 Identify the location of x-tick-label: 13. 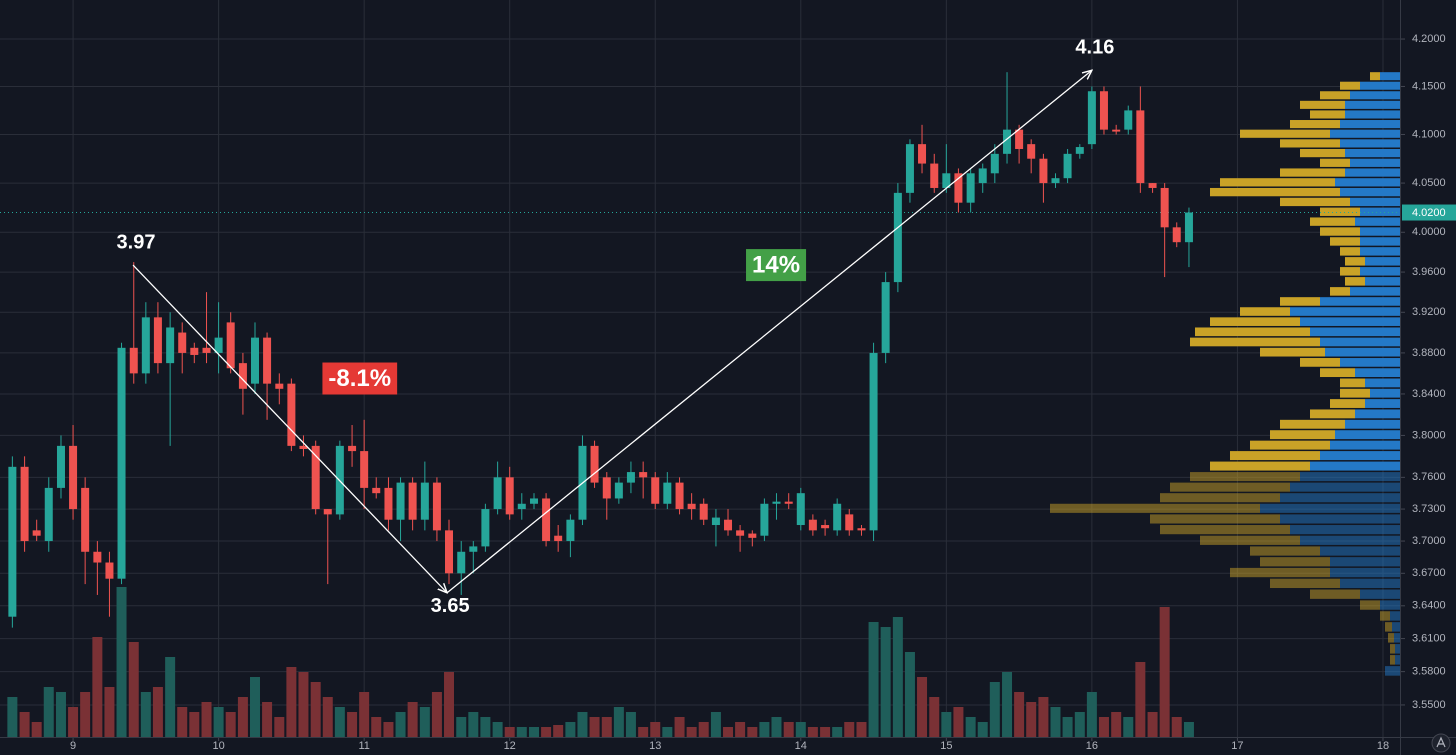
(655, 746).